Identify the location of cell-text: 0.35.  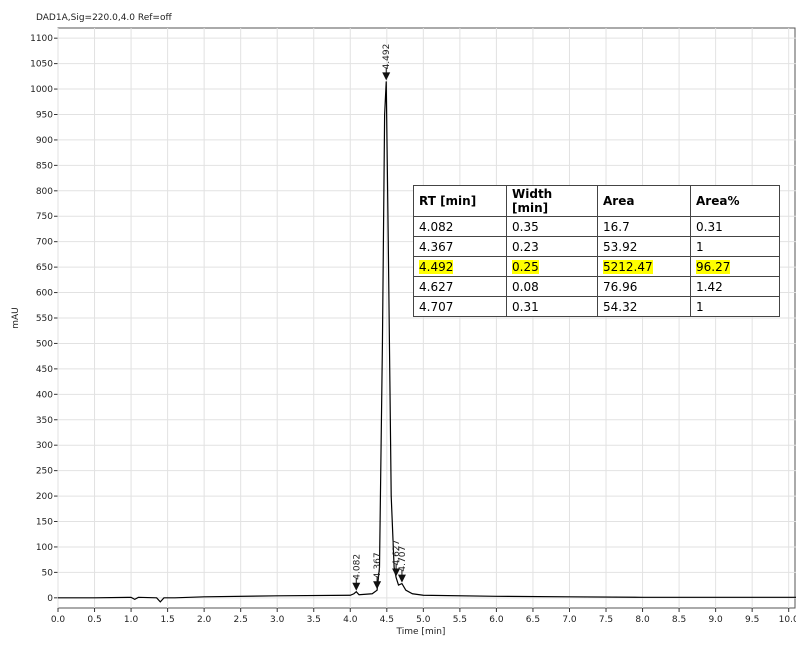
(525, 226).